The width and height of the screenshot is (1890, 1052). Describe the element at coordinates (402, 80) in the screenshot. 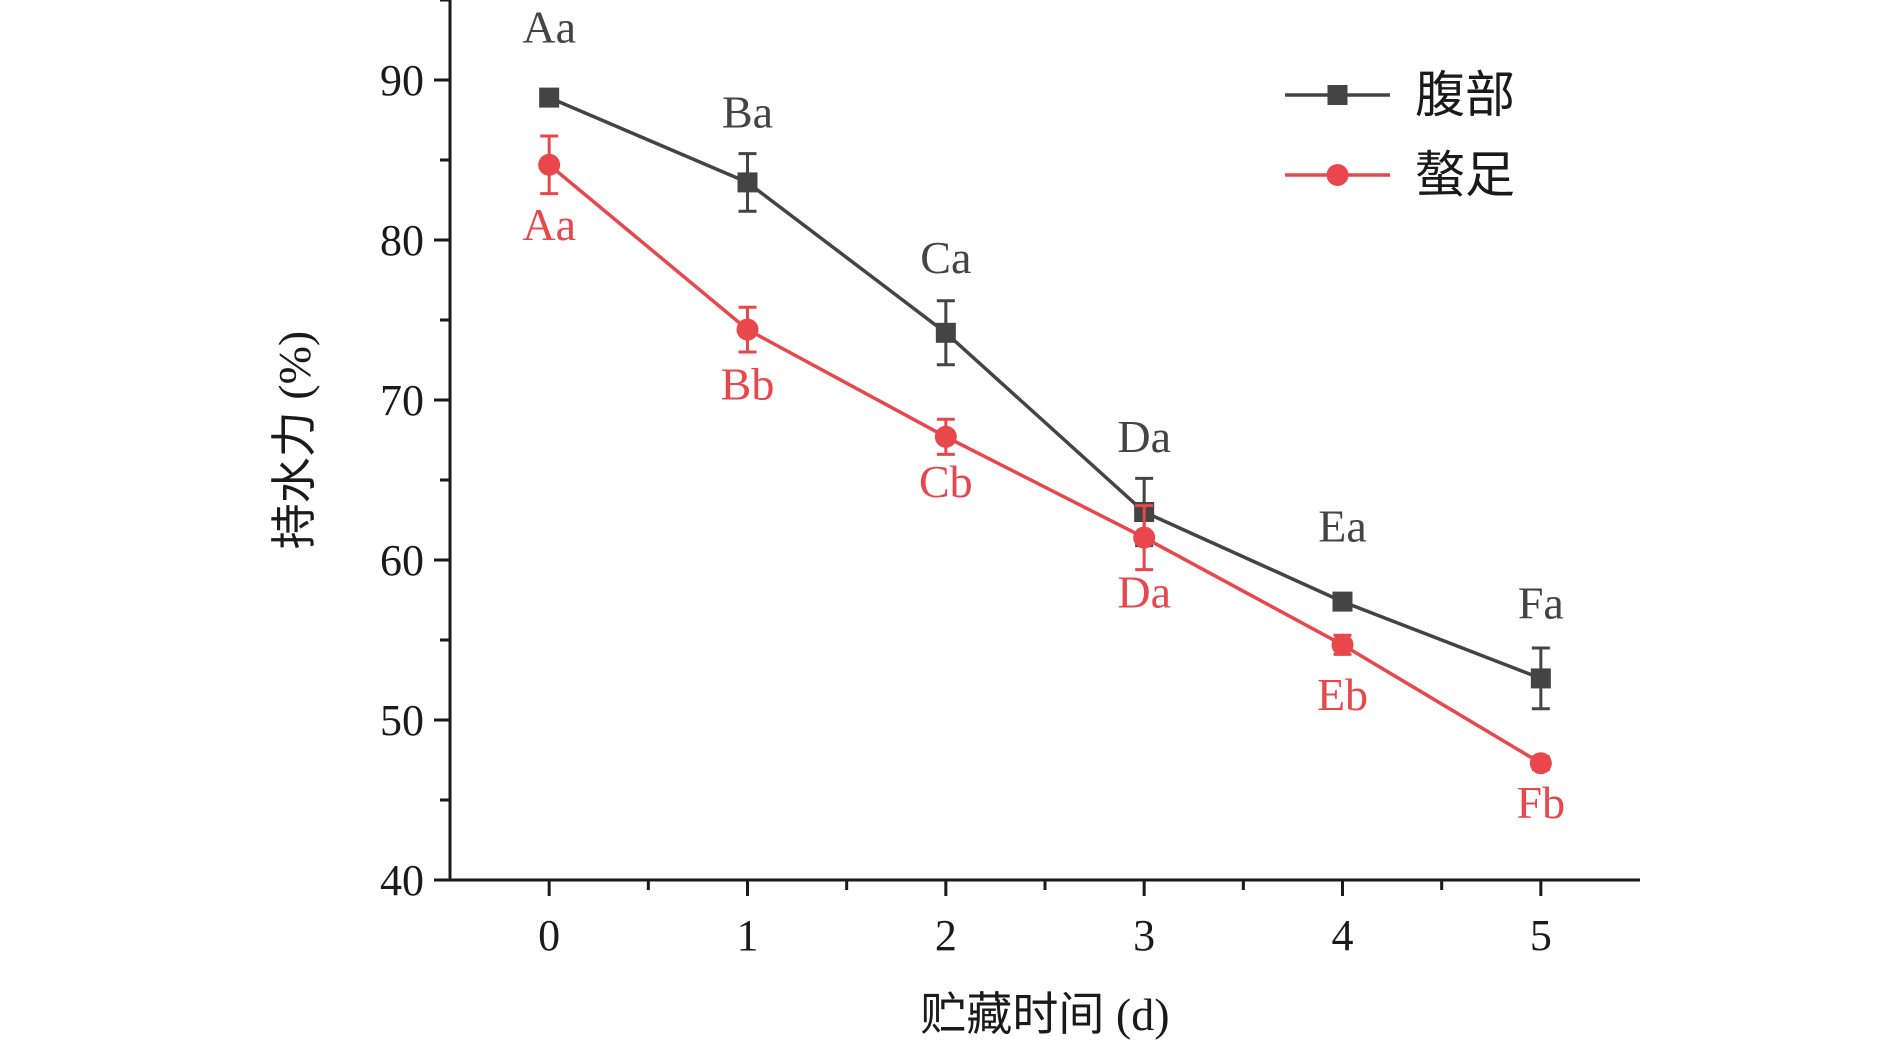

I see `y-tick-label: 90` at that location.